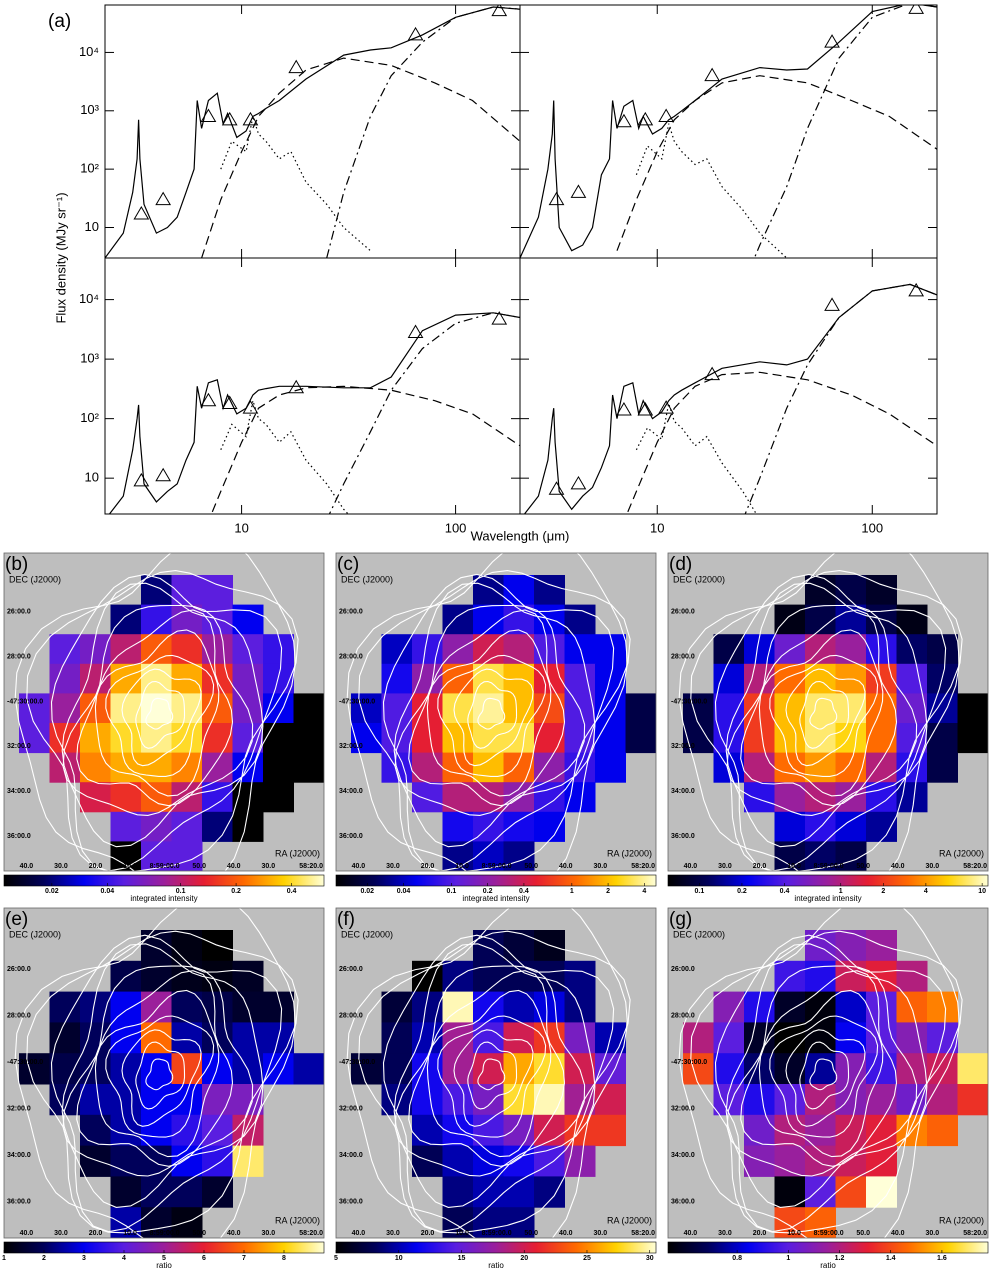 The width and height of the screenshot is (991, 1270). What do you see at coordinates (683, 836) in the screenshot?
I see `y-tick-label: 36:00.0` at bounding box center [683, 836].